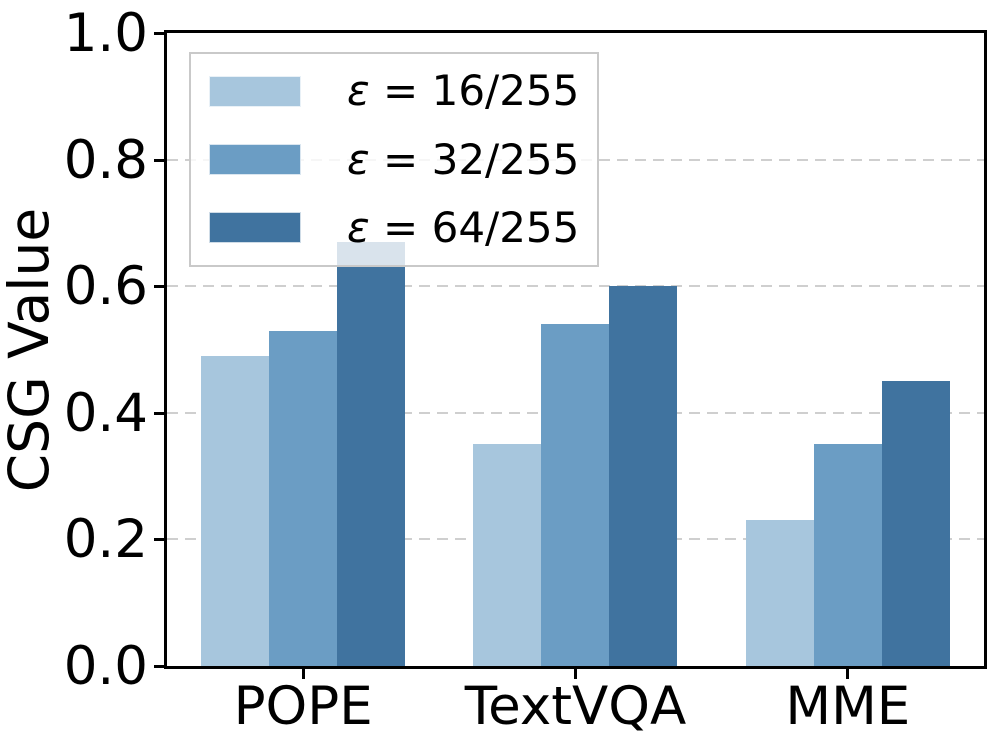 This screenshot has height=742, width=996. What do you see at coordinates (463, 159) in the screenshot?
I see `legend-label: ε = 32/255` at bounding box center [463, 159].